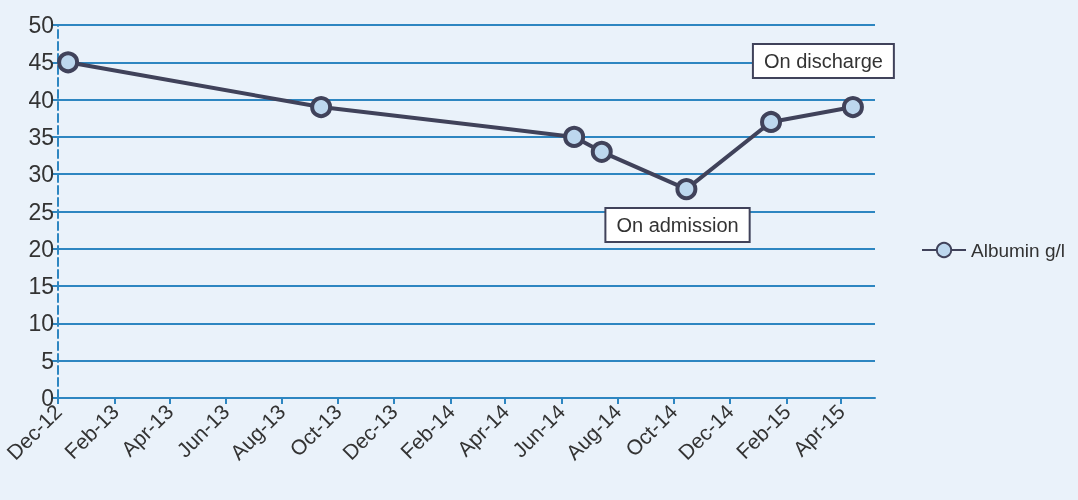 This screenshot has width=1078, height=500. I want to click on annotation: On discharge, so click(823, 61).